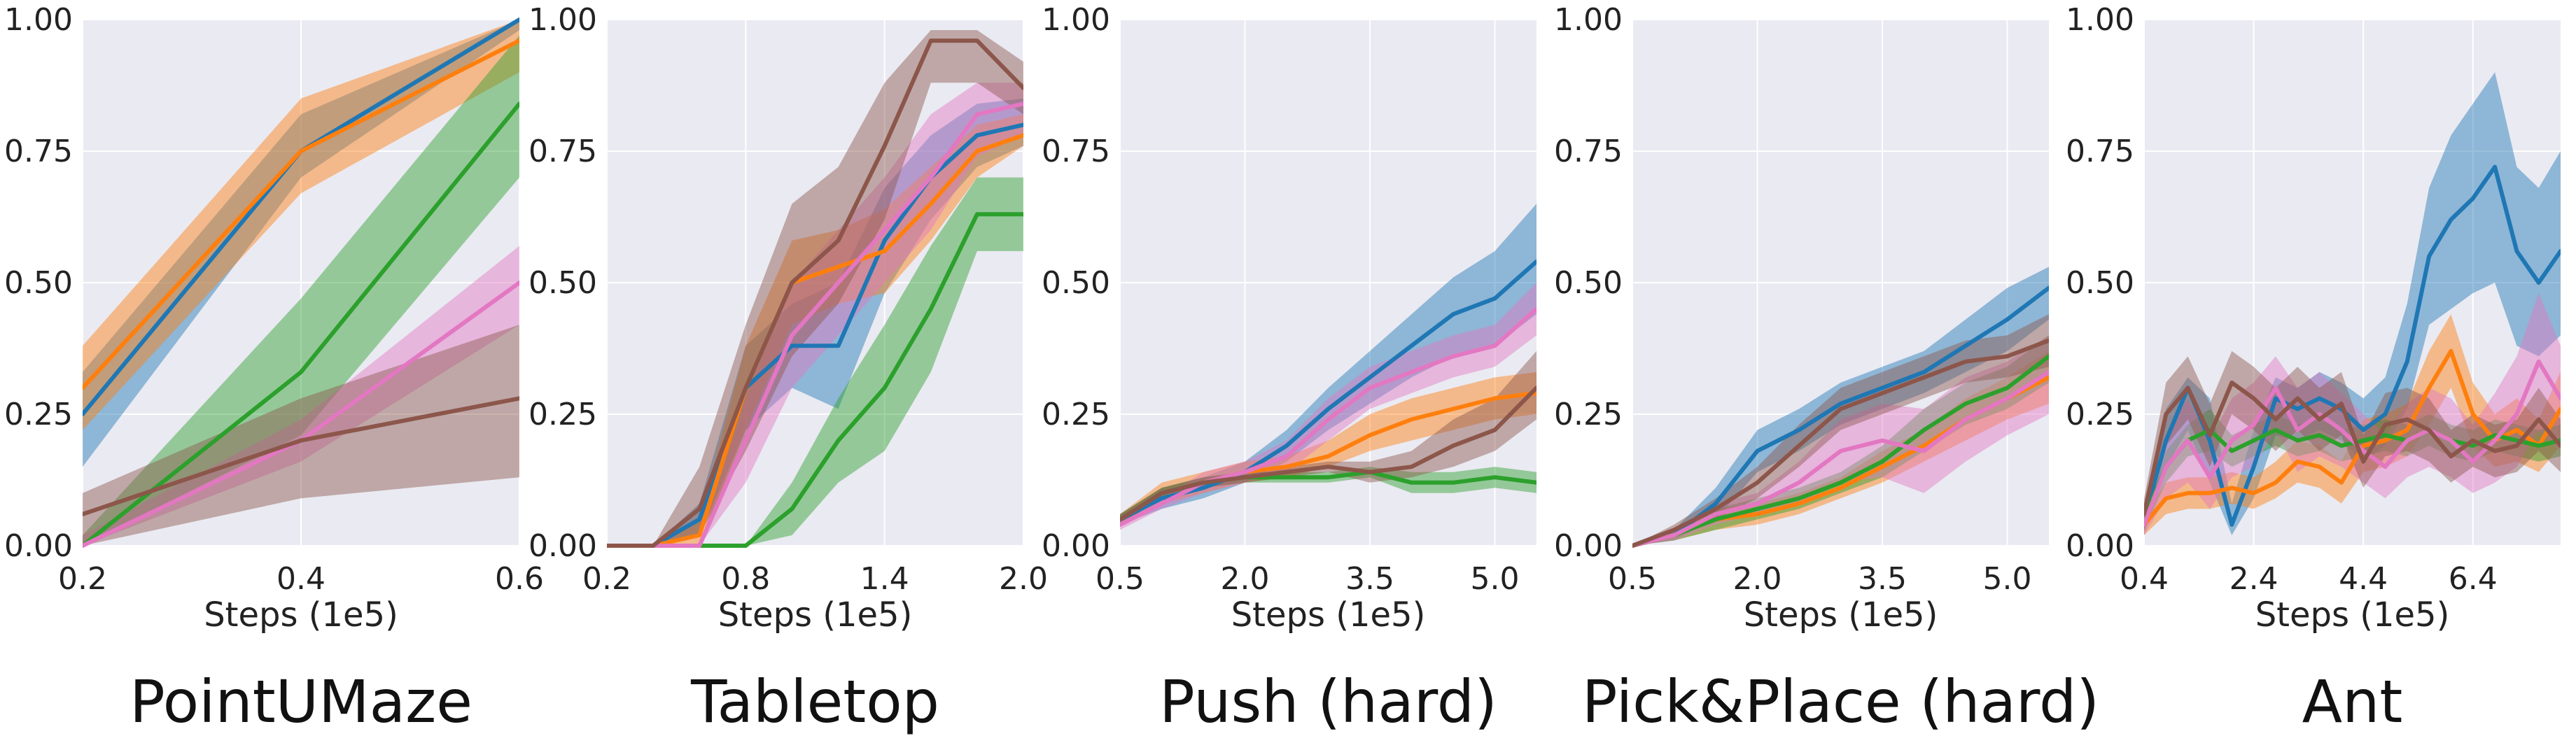 The width and height of the screenshot is (2576, 736). Describe the element at coordinates (1328, 701) in the screenshot. I see `chart-title: Push (hard)` at that location.